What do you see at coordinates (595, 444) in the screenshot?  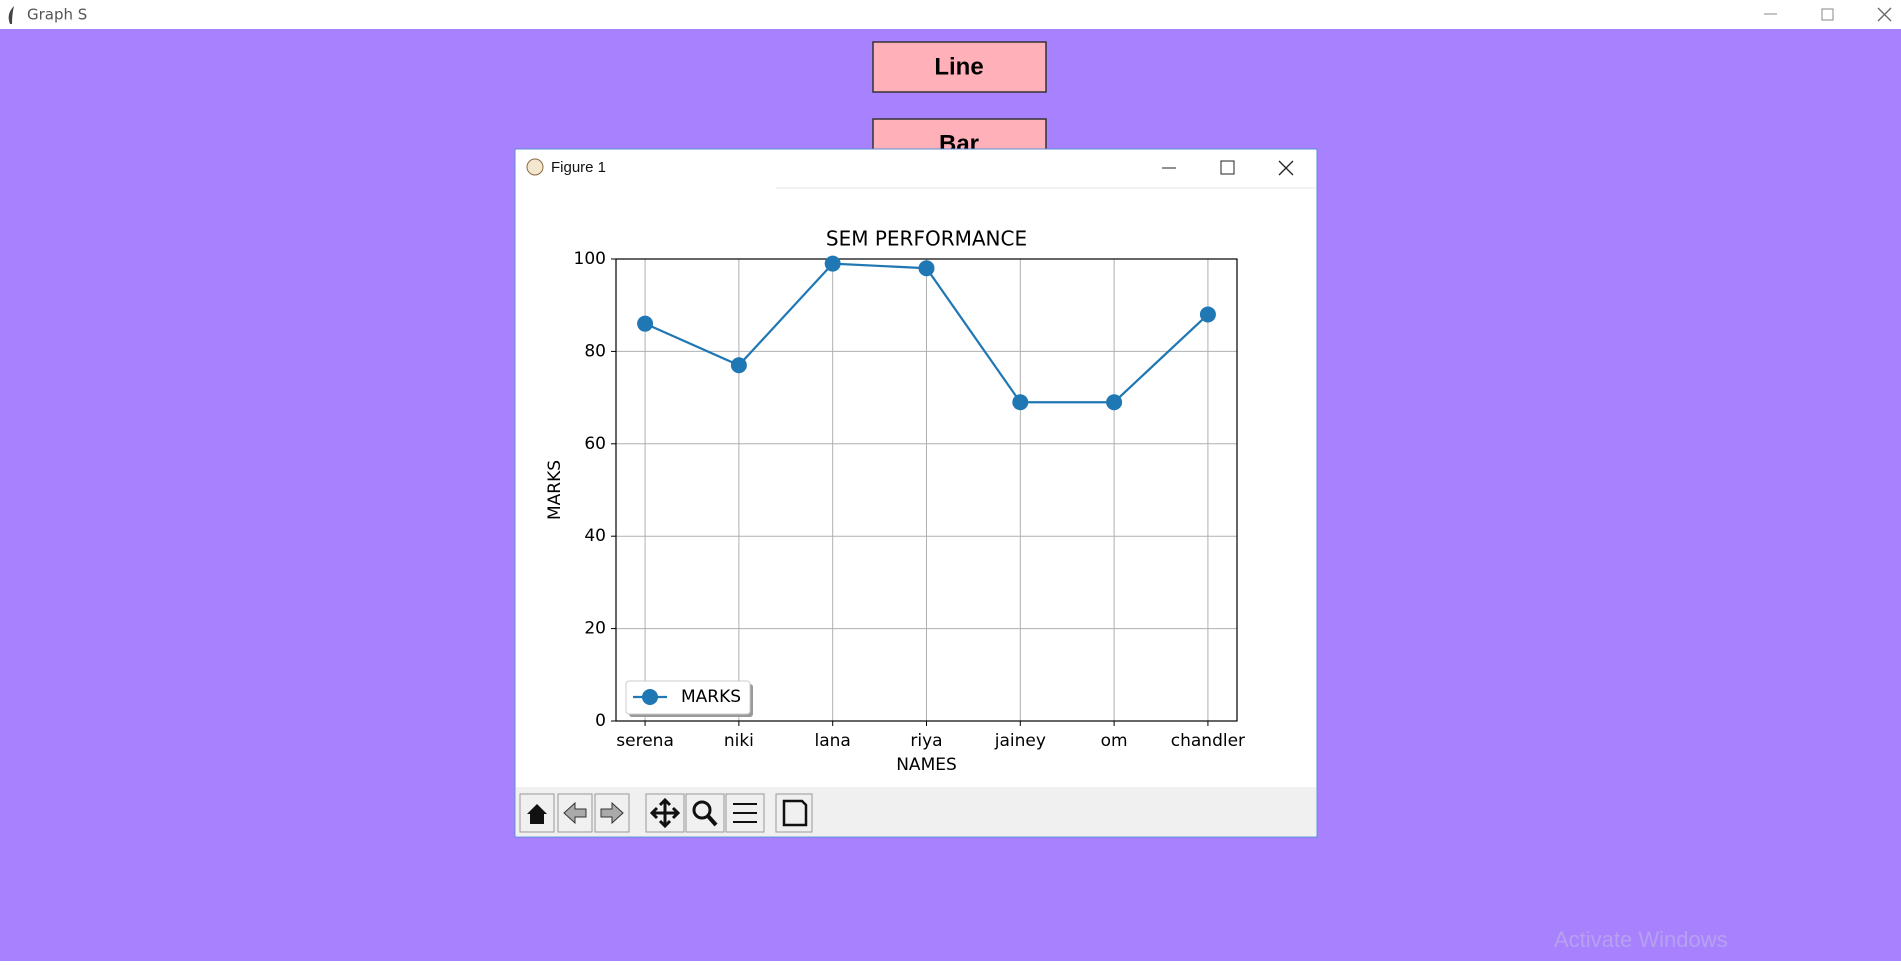 I see `y-tick-label: 60` at bounding box center [595, 444].